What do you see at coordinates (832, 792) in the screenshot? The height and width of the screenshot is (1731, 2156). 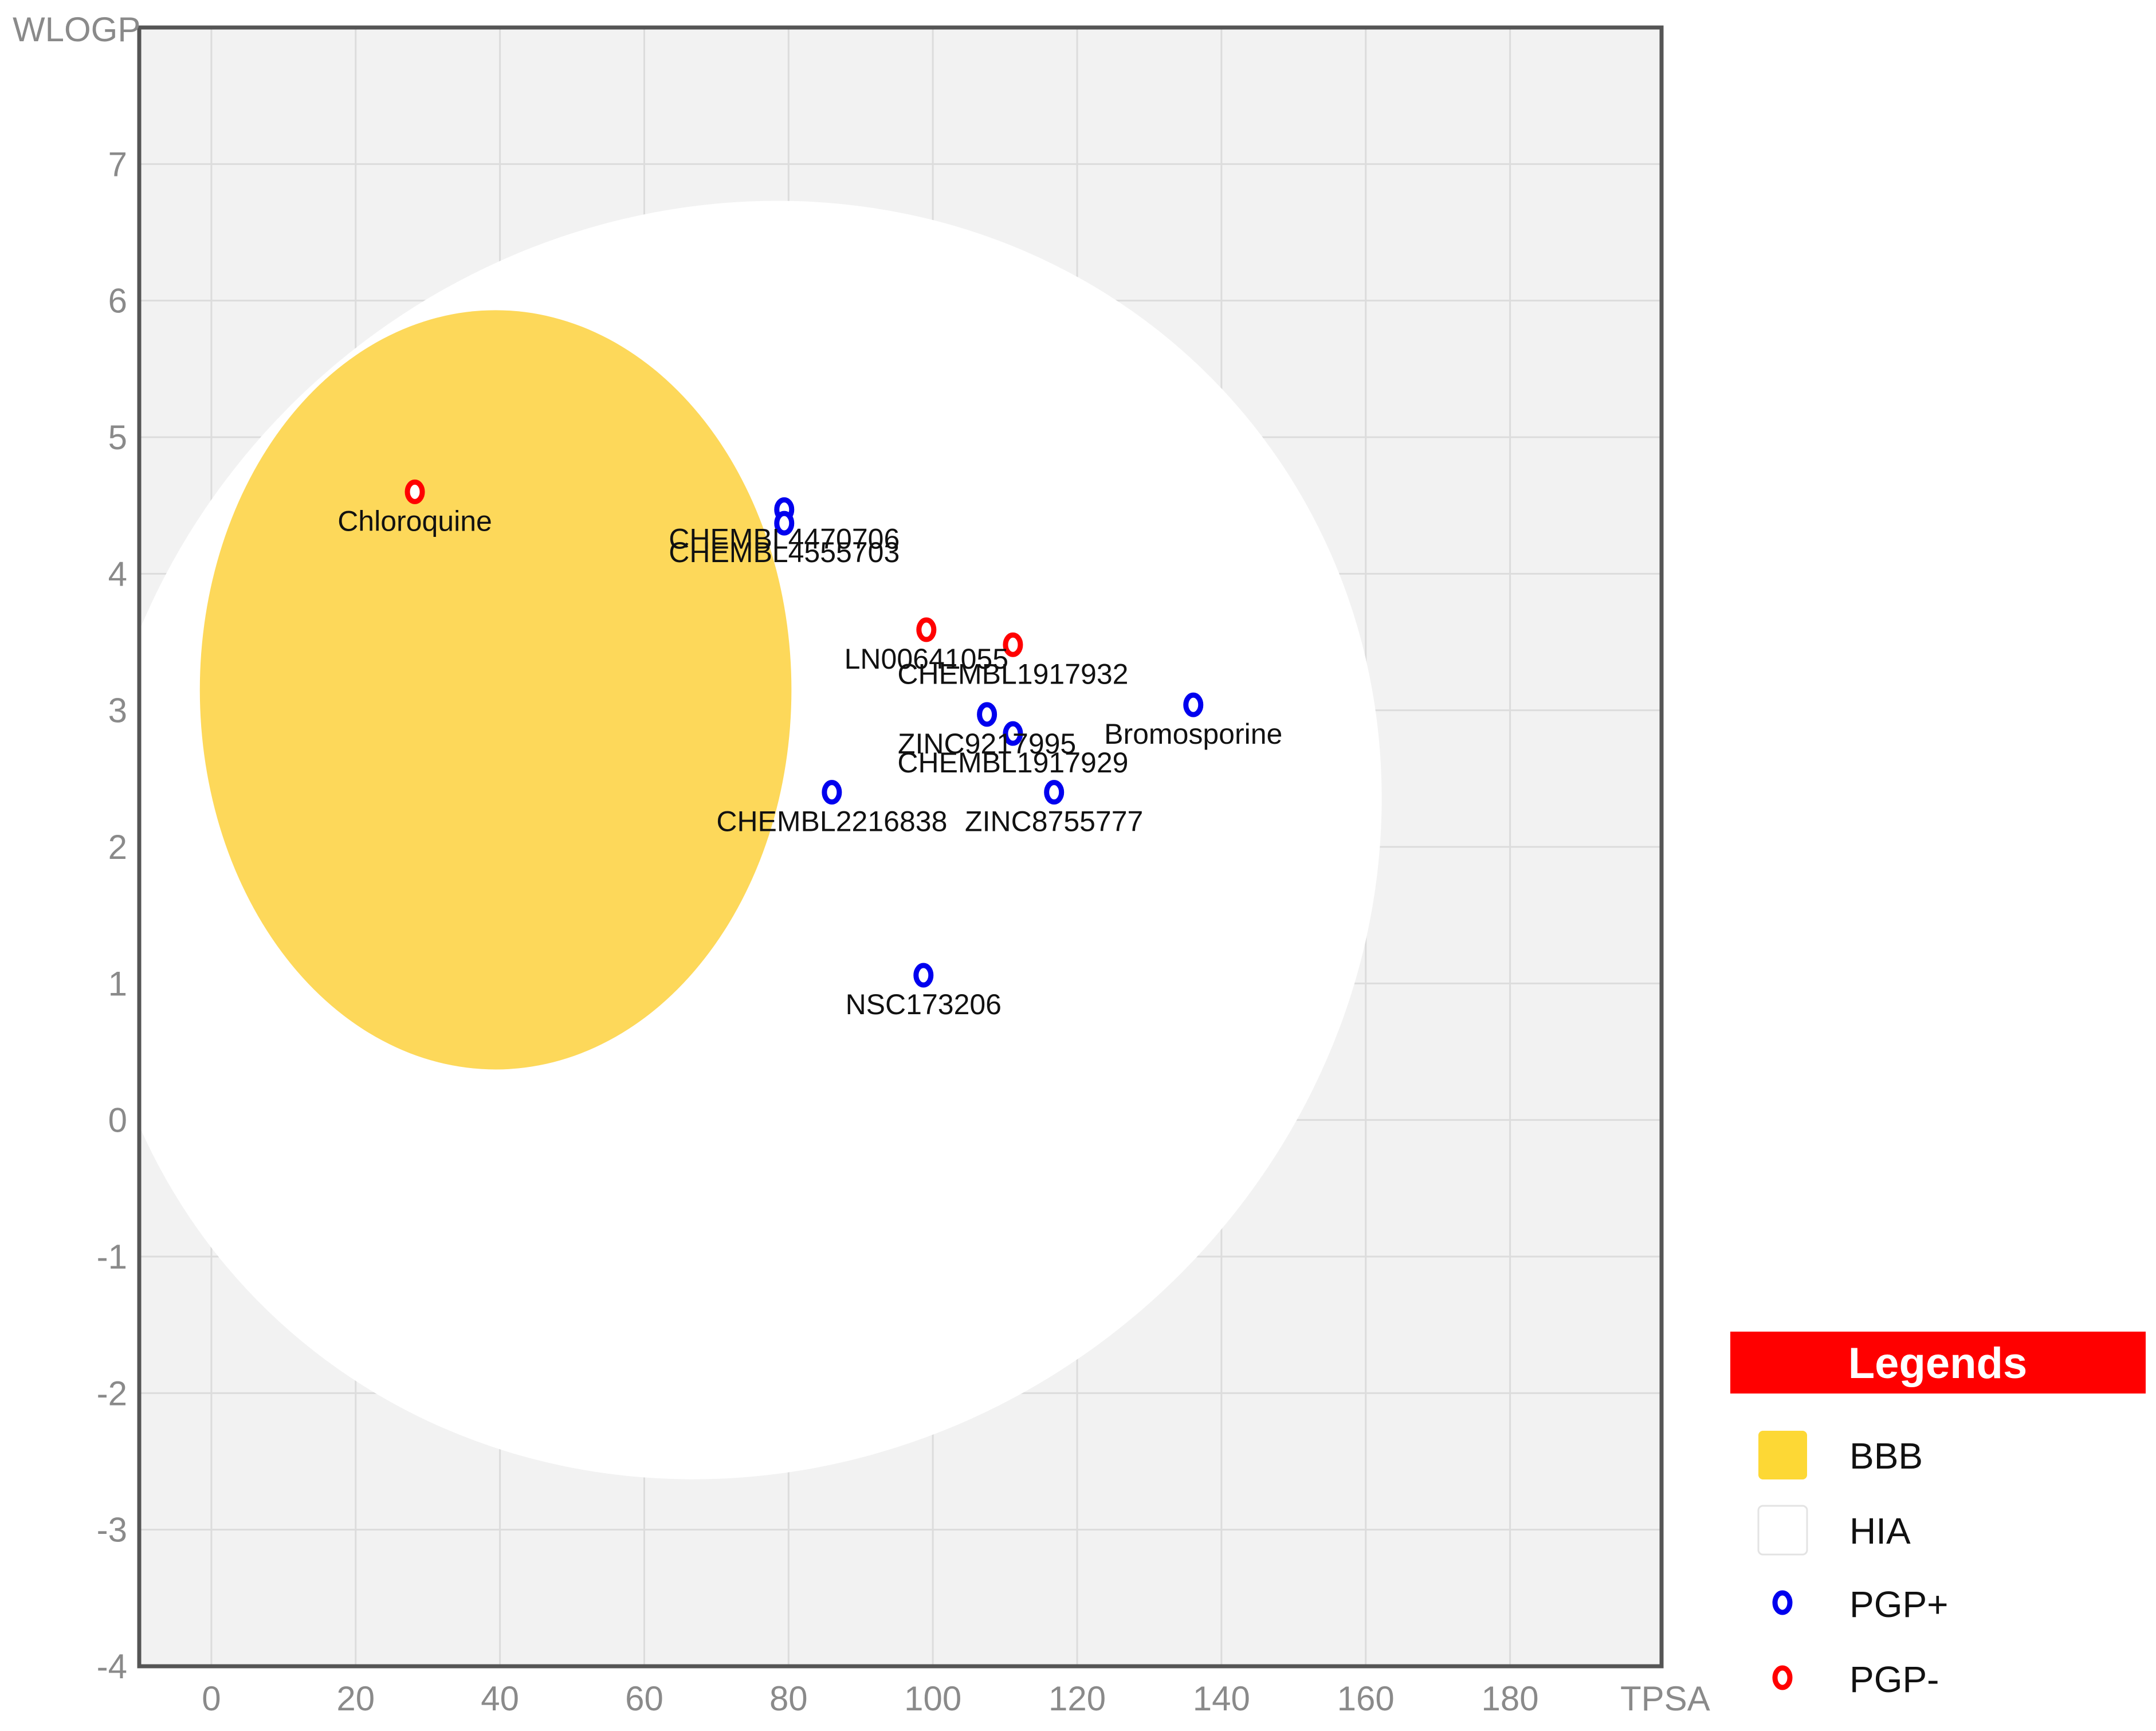 I see `point-chembl2216838` at bounding box center [832, 792].